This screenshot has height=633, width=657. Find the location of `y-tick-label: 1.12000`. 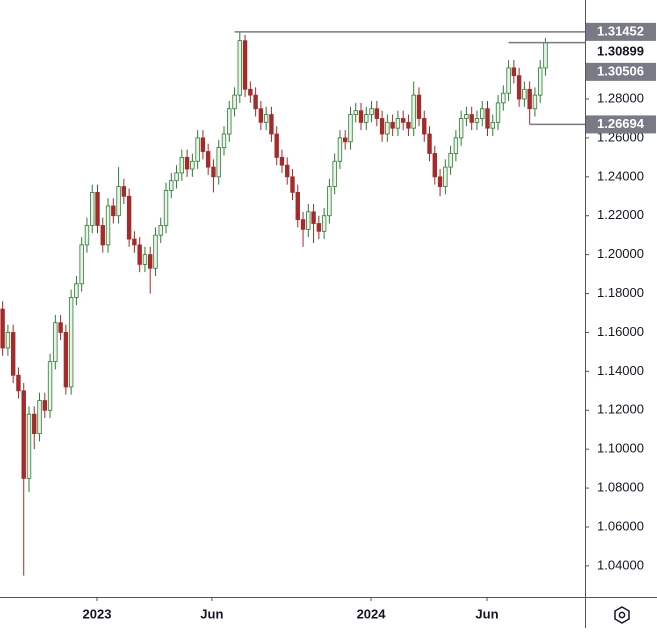

y-tick-label: 1.12000 is located at coordinates (620, 409).